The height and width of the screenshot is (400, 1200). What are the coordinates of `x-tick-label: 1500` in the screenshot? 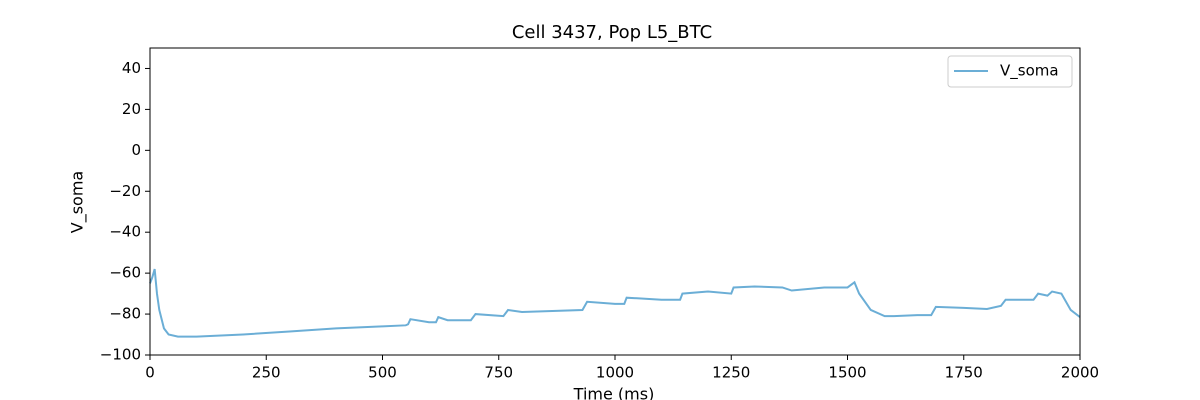 It's located at (847, 373).